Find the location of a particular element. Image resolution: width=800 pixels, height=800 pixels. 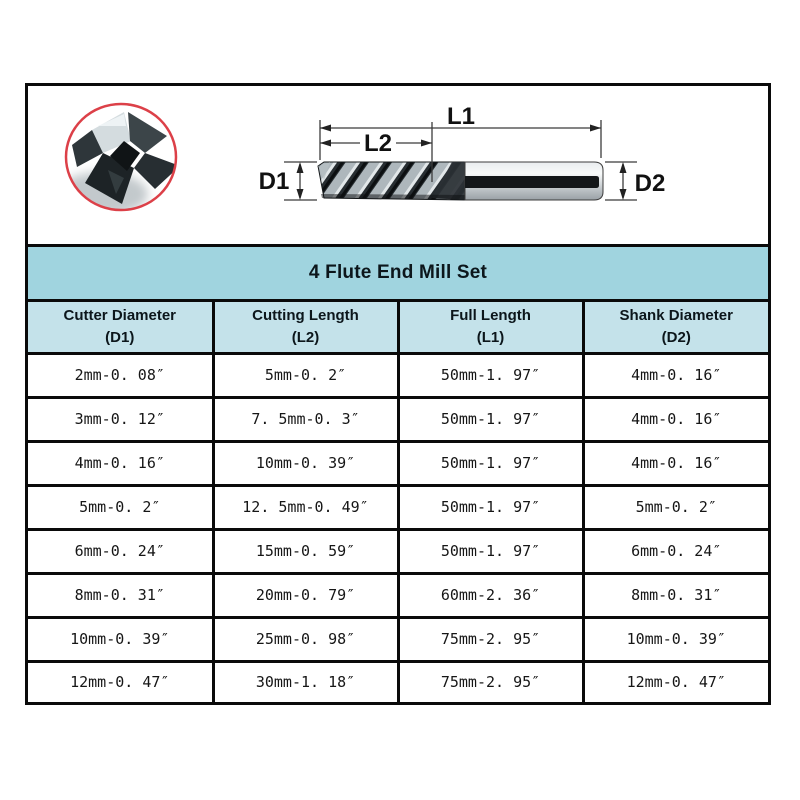

red-circle-annotation is located at coordinates (121, 157).